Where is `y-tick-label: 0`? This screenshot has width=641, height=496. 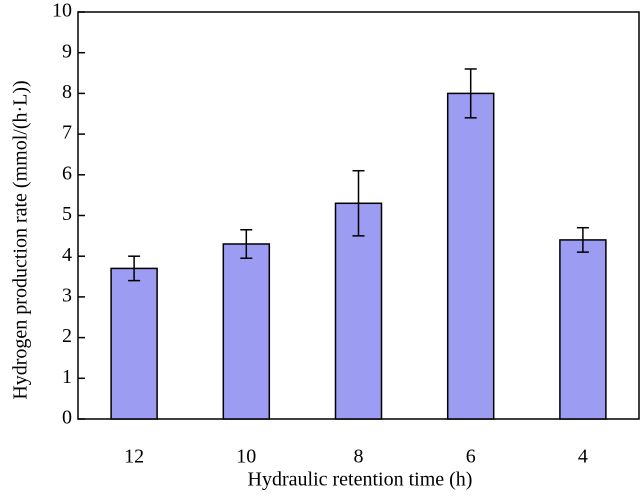 y-tick-label: 0 is located at coordinates (67, 418).